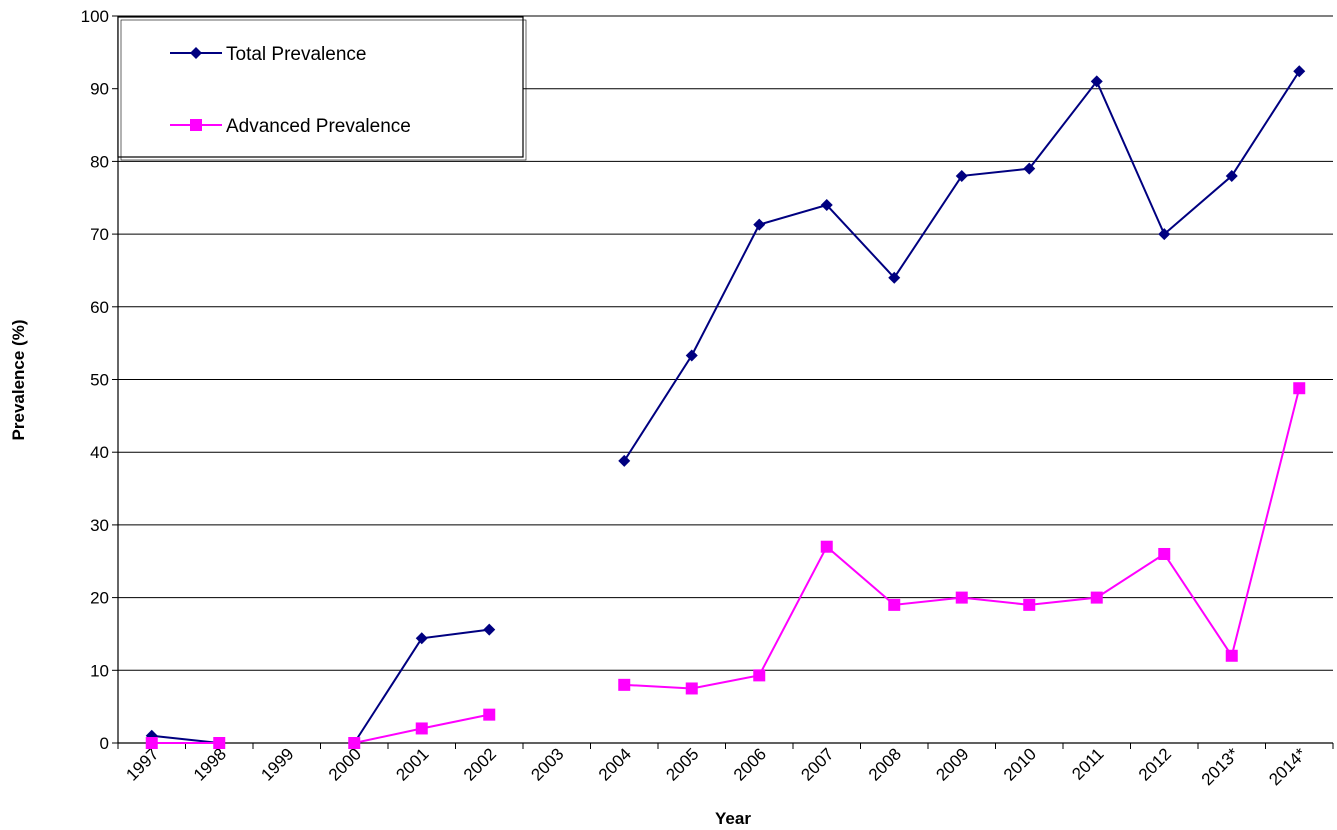 The image size is (1337, 830). Describe the element at coordinates (1287, 766) in the screenshot. I see `x-tick-label-2014*: 2014*` at that location.